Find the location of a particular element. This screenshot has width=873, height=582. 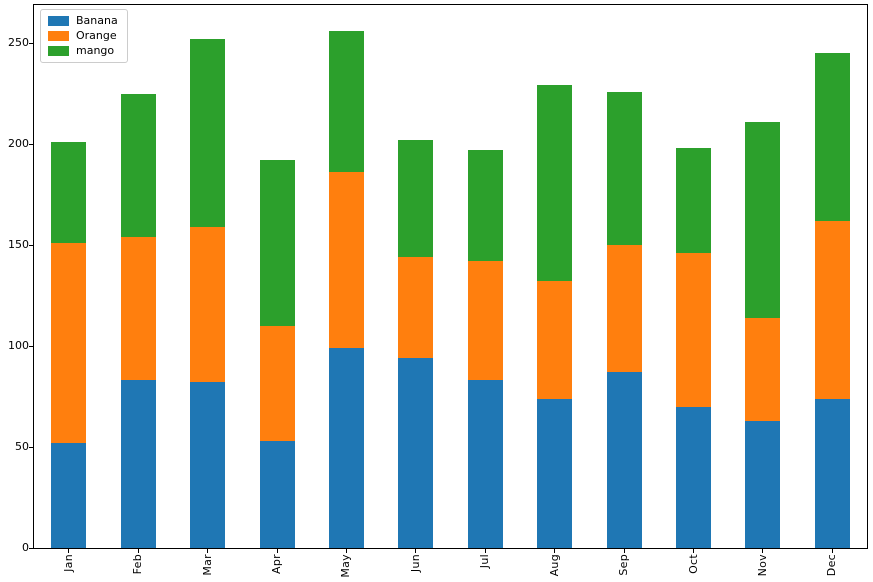

legend-swatch-orange is located at coordinates (58, 36).